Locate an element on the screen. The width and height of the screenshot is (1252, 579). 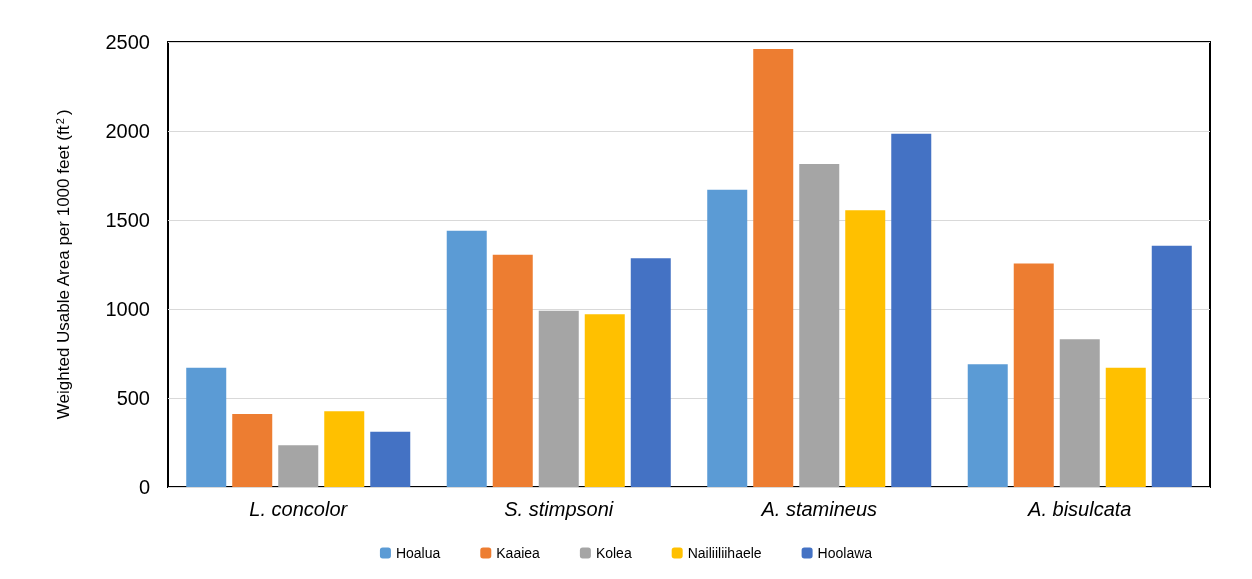
x-tick-label: S. stimpsoni is located at coordinates (559, 509).